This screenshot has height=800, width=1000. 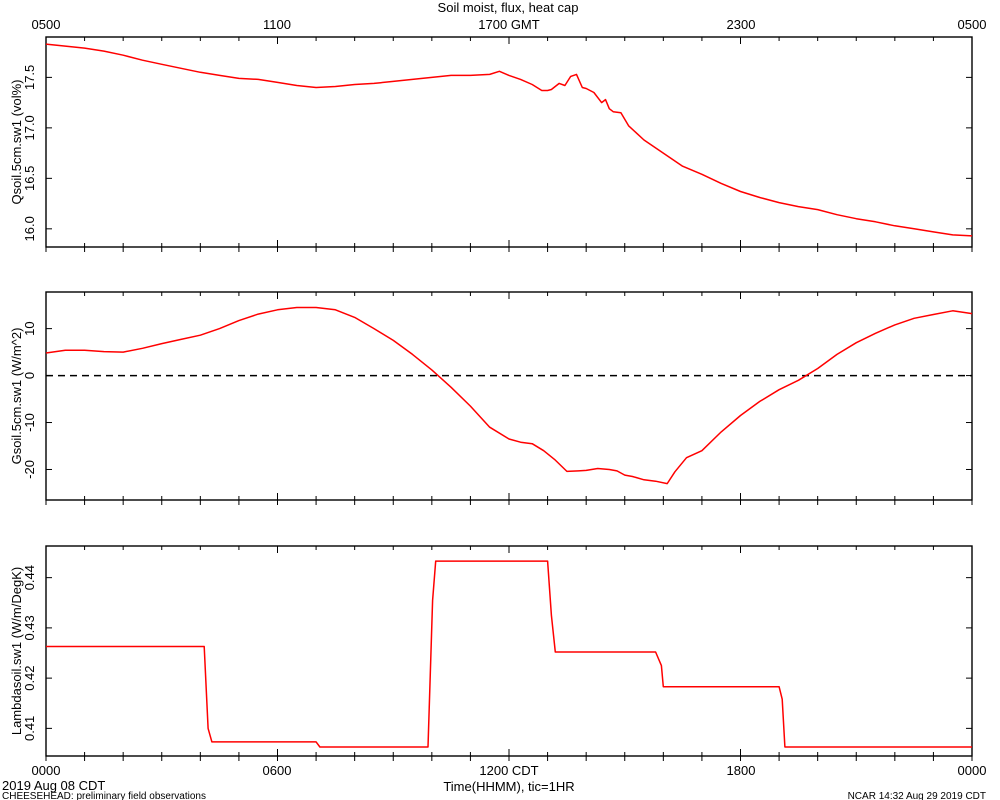 What do you see at coordinates (29, 728) in the screenshot?
I see `y-tick-label: 0.41` at bounding box center [29, 728].